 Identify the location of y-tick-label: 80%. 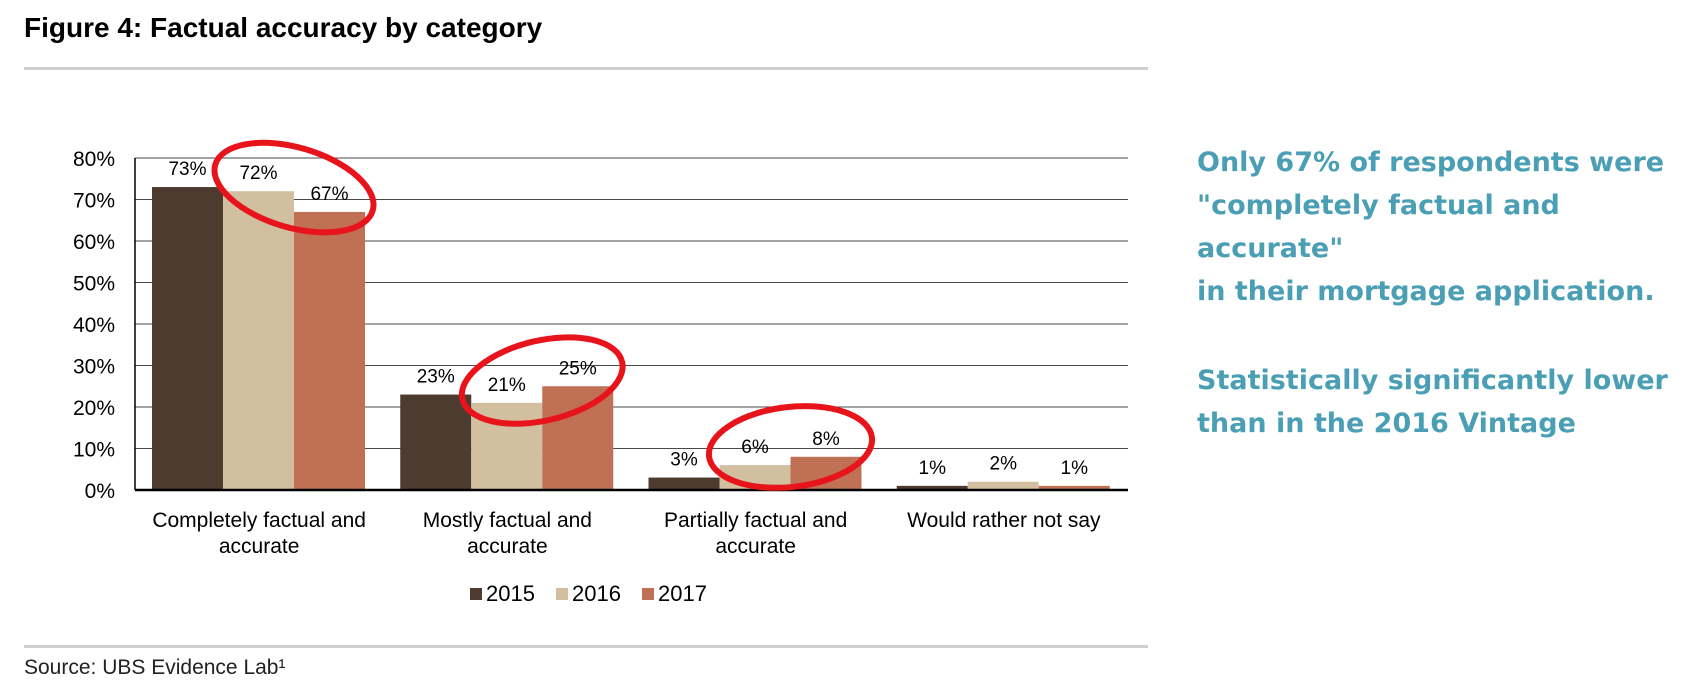
(94, 159).